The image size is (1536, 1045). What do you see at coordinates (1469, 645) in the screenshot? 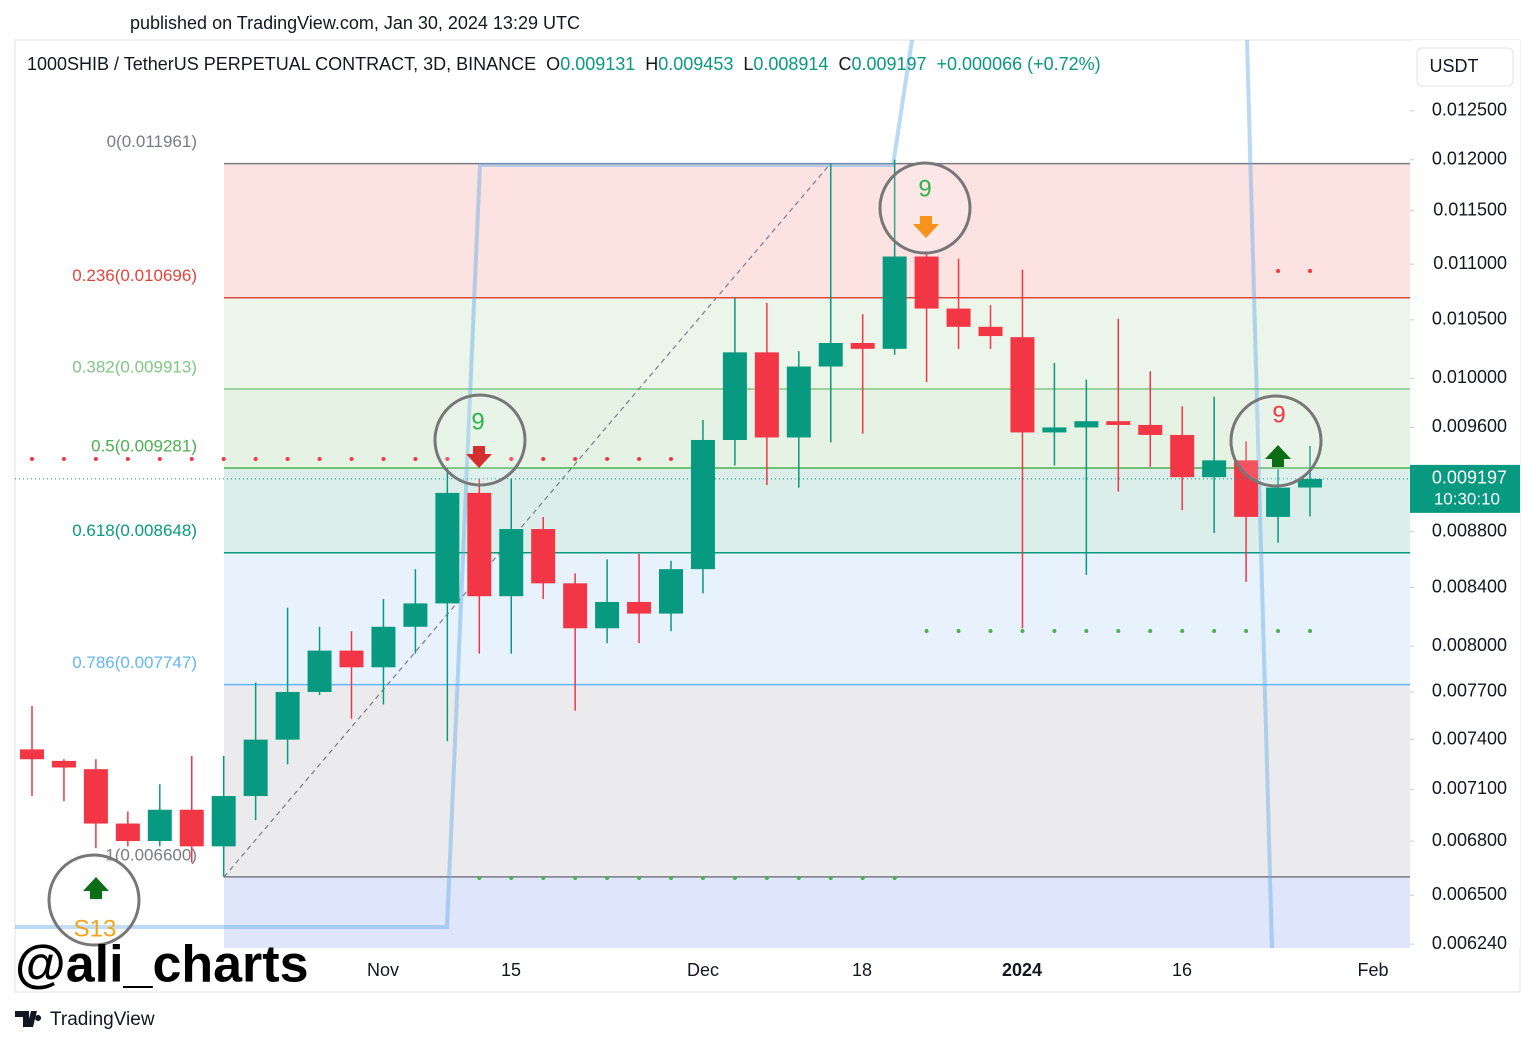
I see `y-tick-label: 0.008000` at bounding box center [1469, 645].